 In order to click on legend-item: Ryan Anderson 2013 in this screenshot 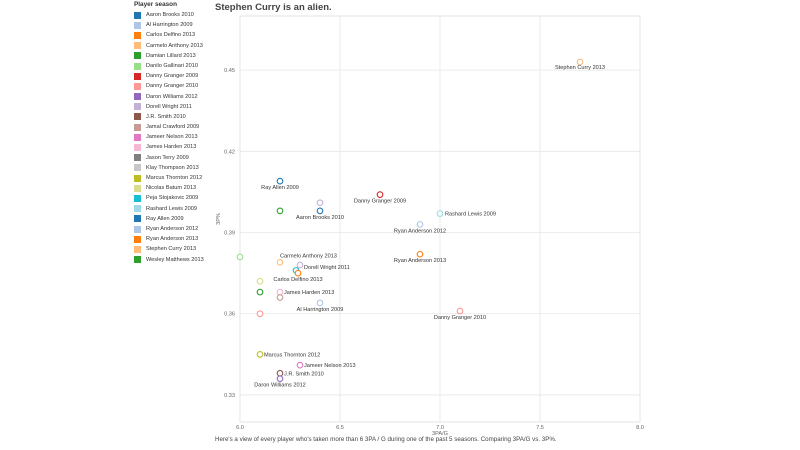, I will do `click(174, 239)`.